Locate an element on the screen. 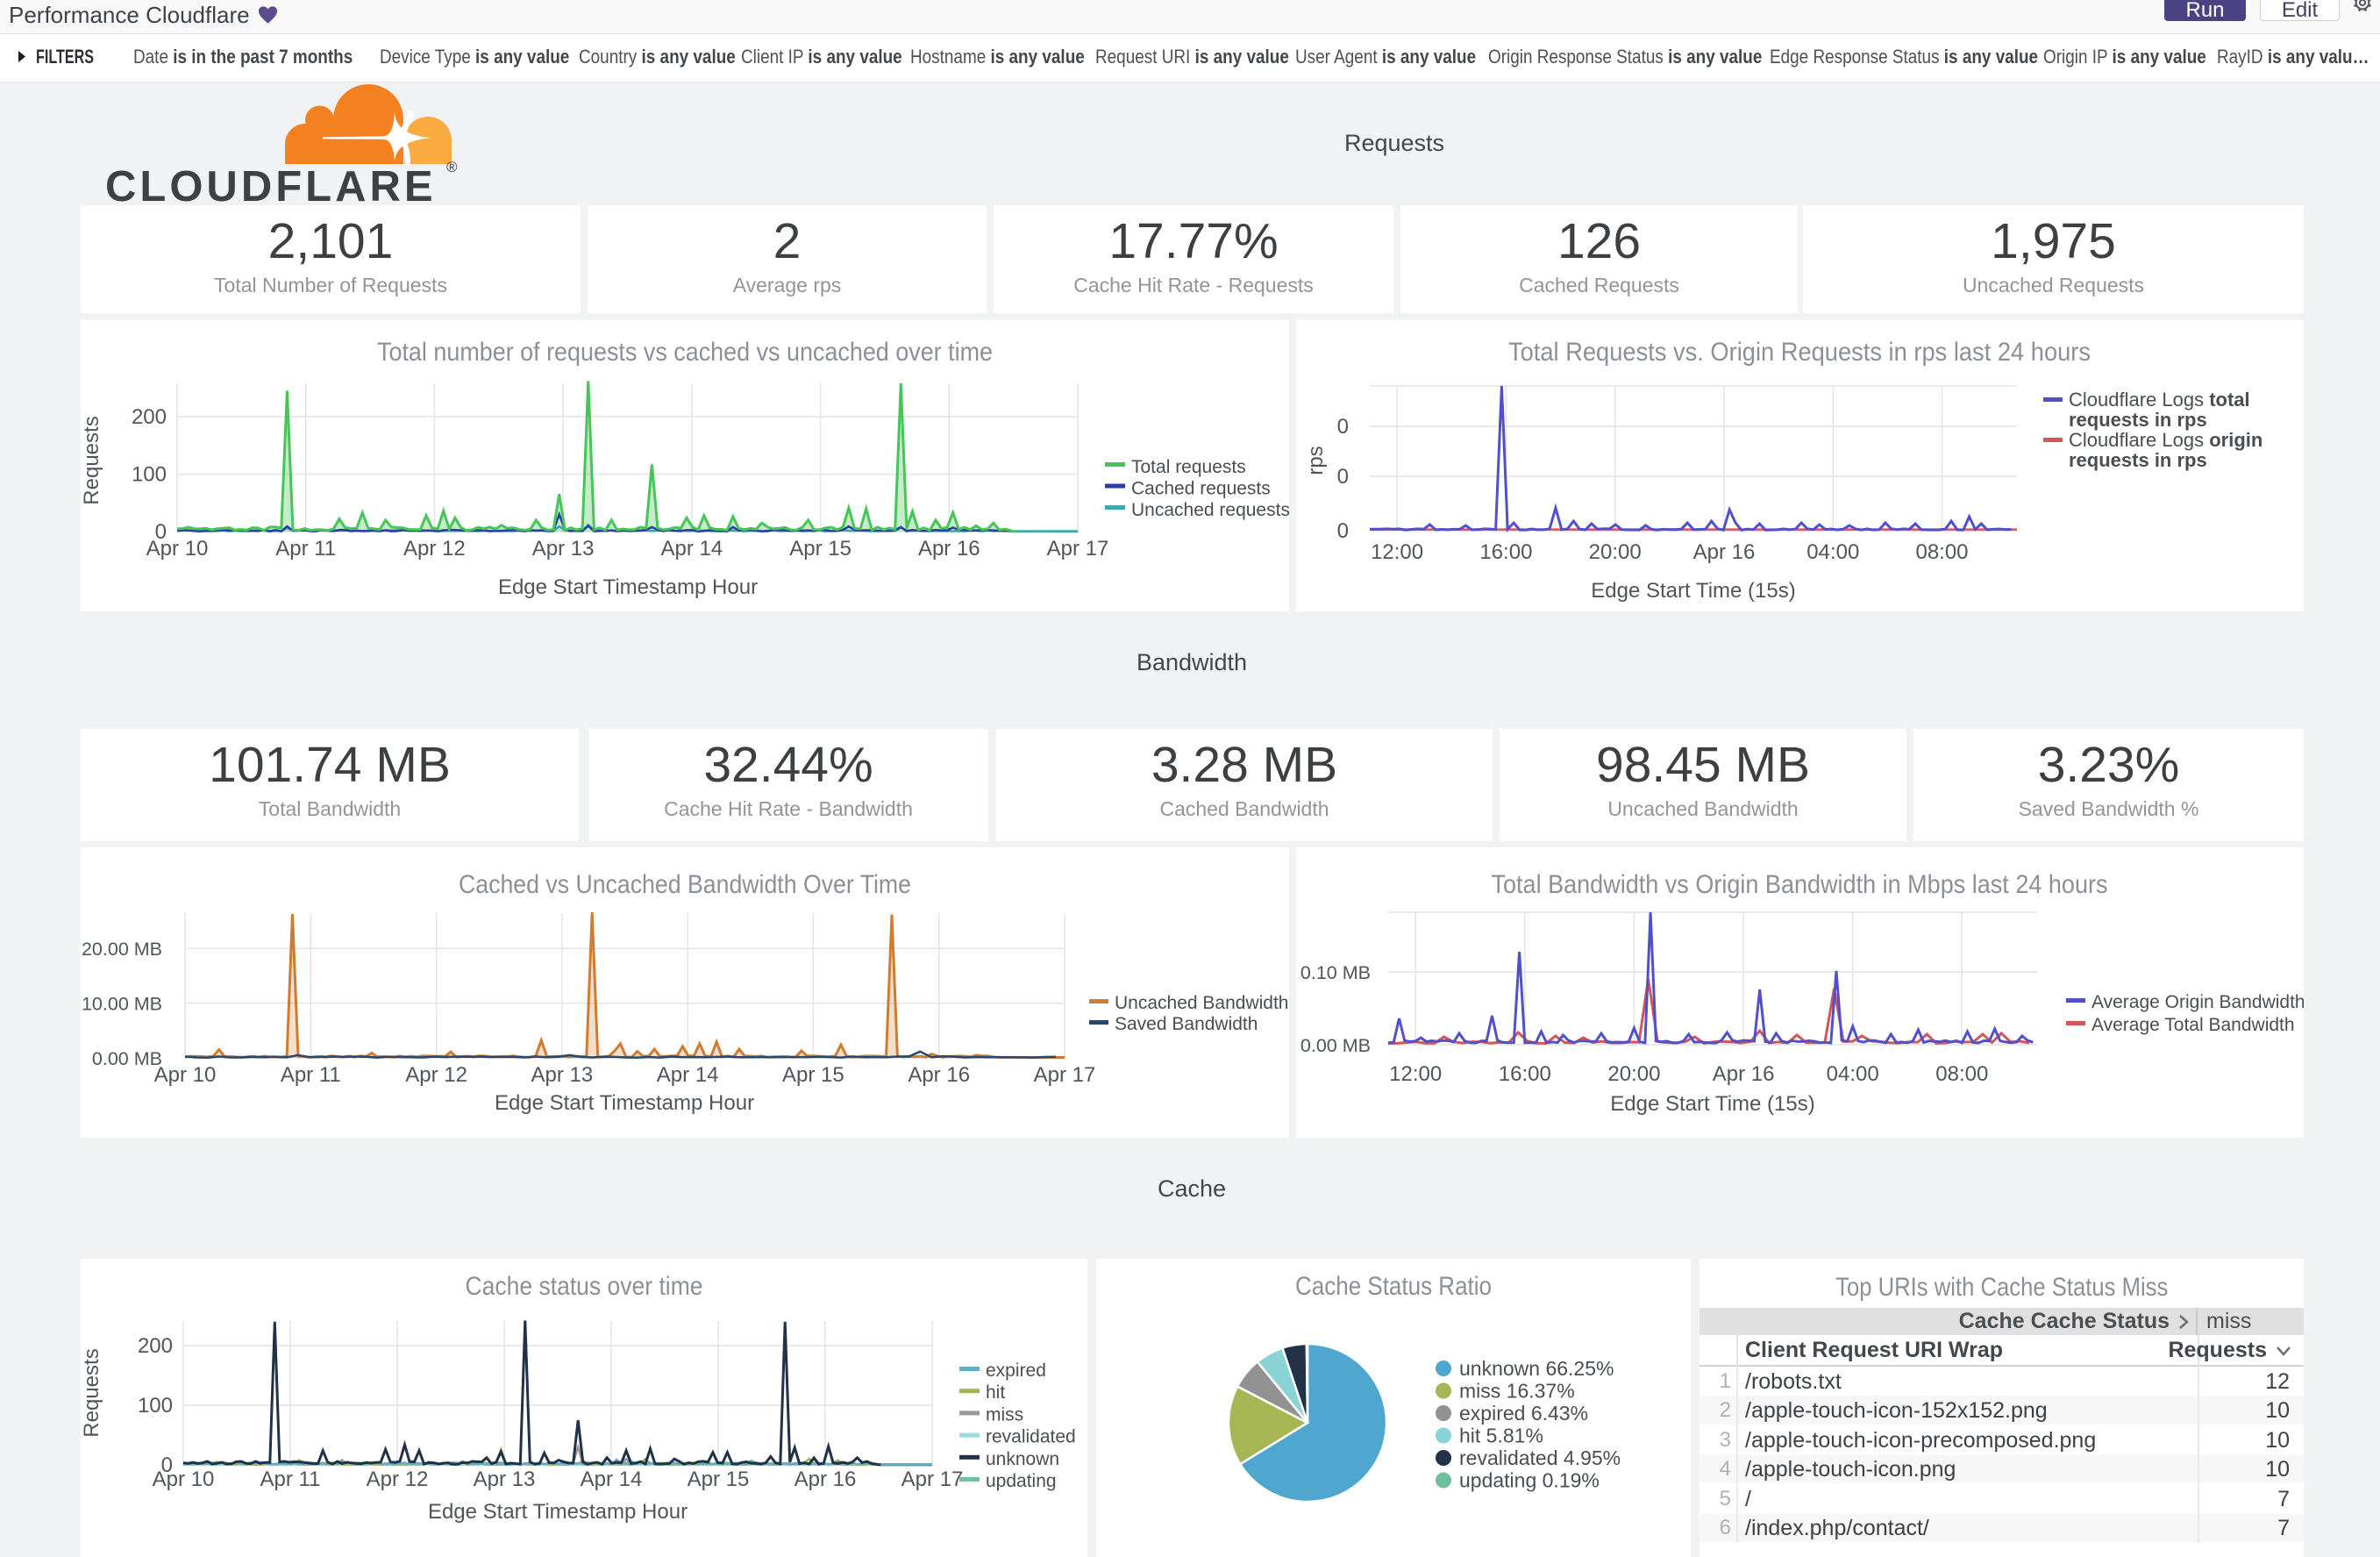  svg-text: hit is located at coordinates (995, 1393).